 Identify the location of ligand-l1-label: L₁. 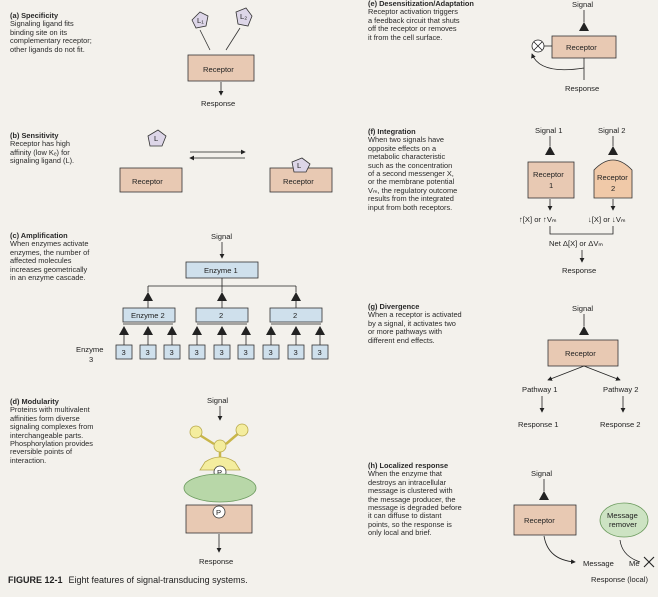
(200, 20).